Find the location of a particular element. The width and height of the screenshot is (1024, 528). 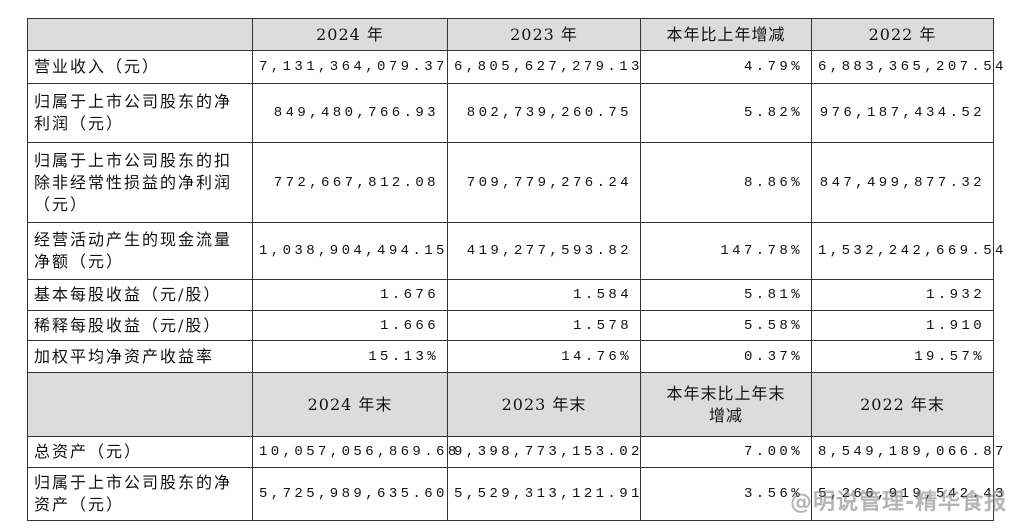

header-cell: 2022 年末 is located at coordinates (902, 404).